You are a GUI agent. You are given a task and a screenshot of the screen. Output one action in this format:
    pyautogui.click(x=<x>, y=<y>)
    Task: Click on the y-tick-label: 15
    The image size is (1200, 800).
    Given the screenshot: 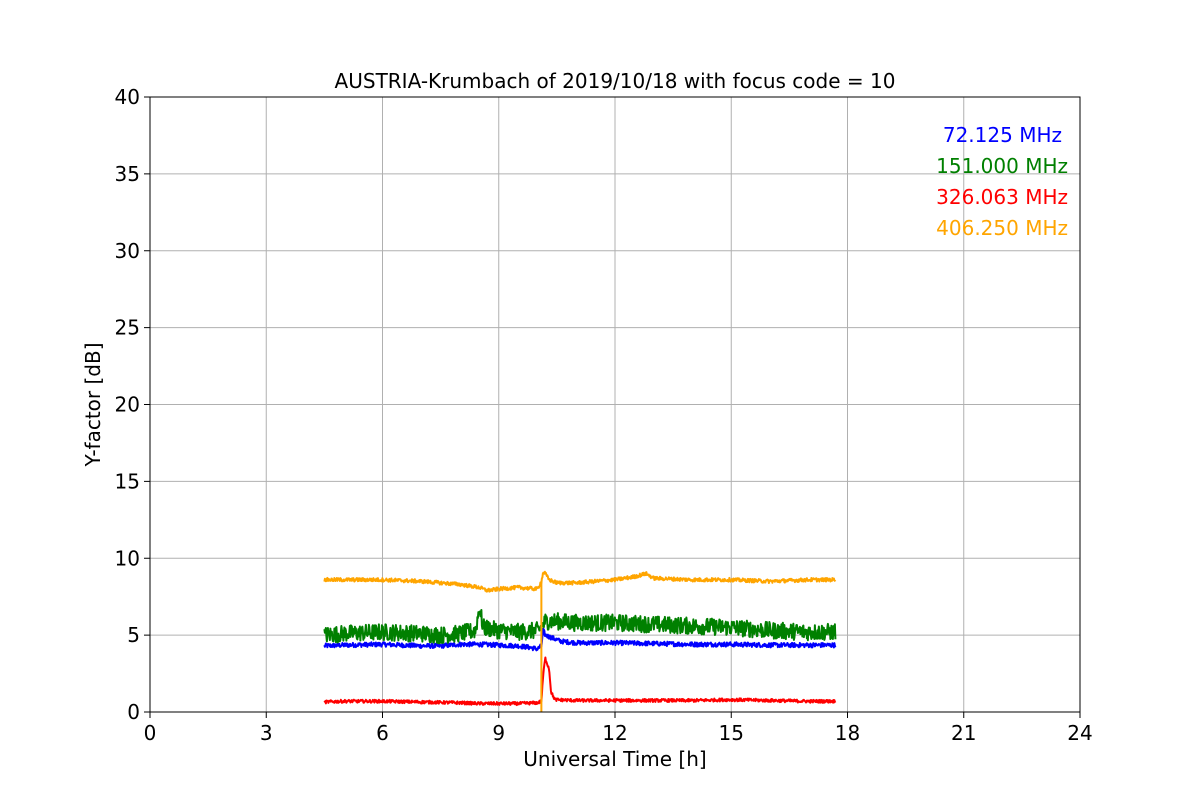 What is the action you would take?
    pyautogui.click(x=127, y=481)
    